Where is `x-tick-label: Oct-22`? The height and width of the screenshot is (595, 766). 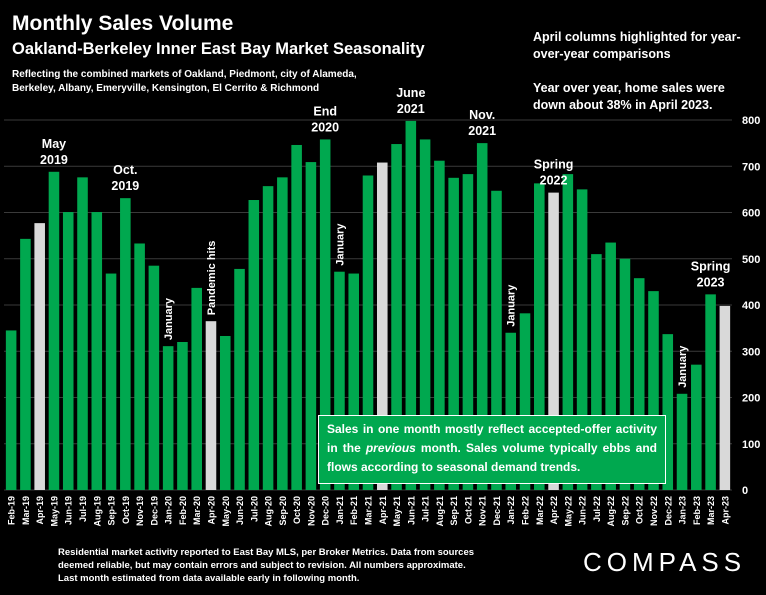
x-tick-label: Oct-22 is located at coordinates (640, 510).